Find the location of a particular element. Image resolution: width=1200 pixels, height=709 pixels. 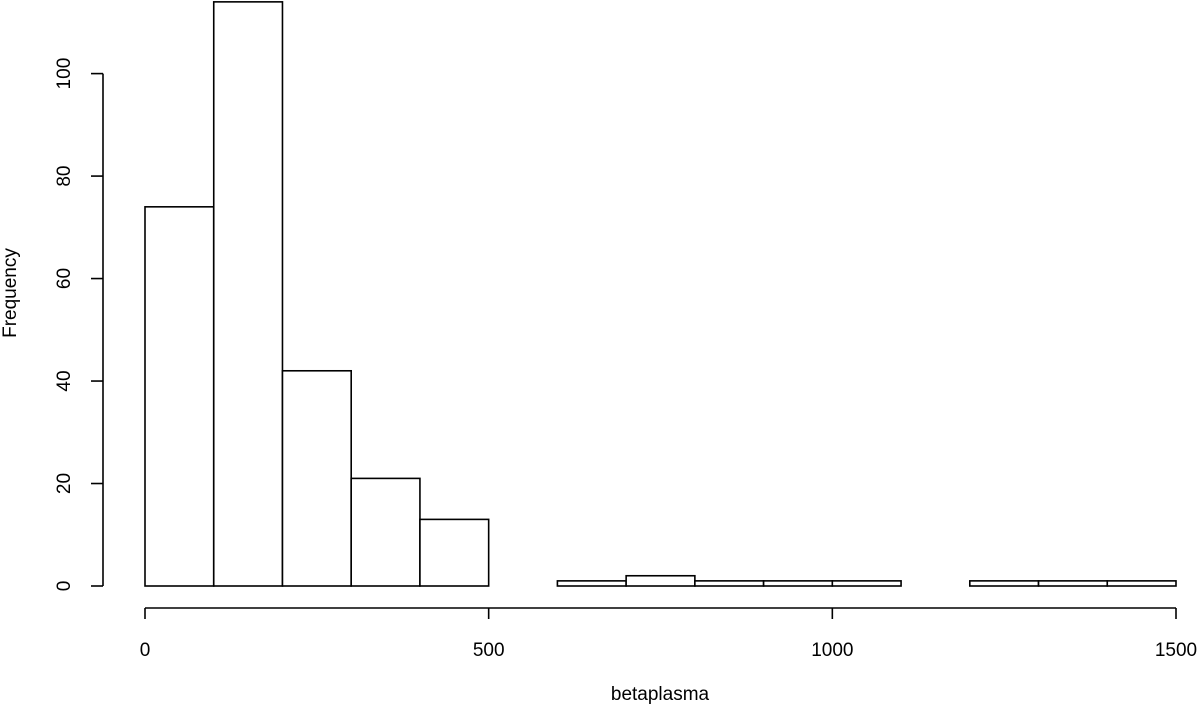

y-tick-label: 60 is located at coordinates (64, 278).